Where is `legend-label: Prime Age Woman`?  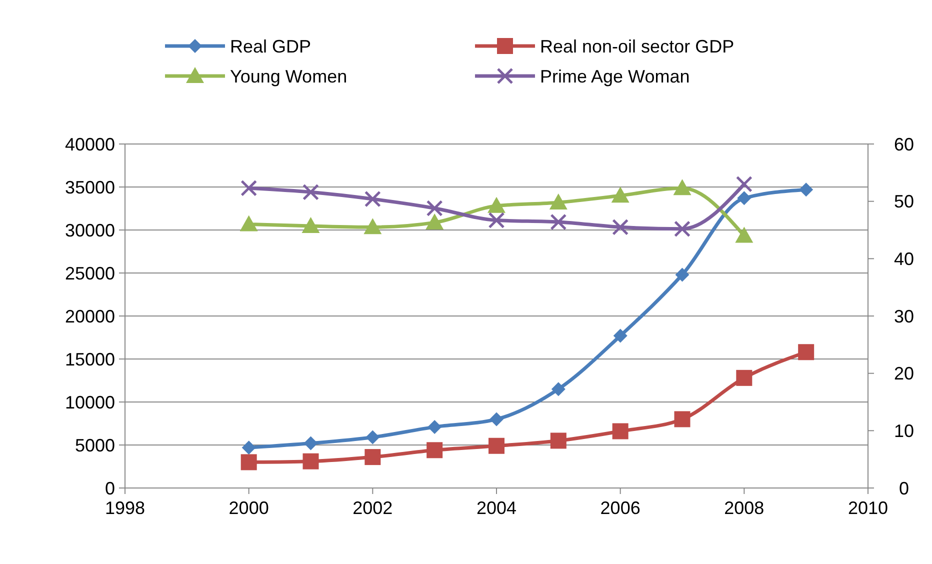
legend-label: Prime Age Woman is located at coordinates (615, 76).